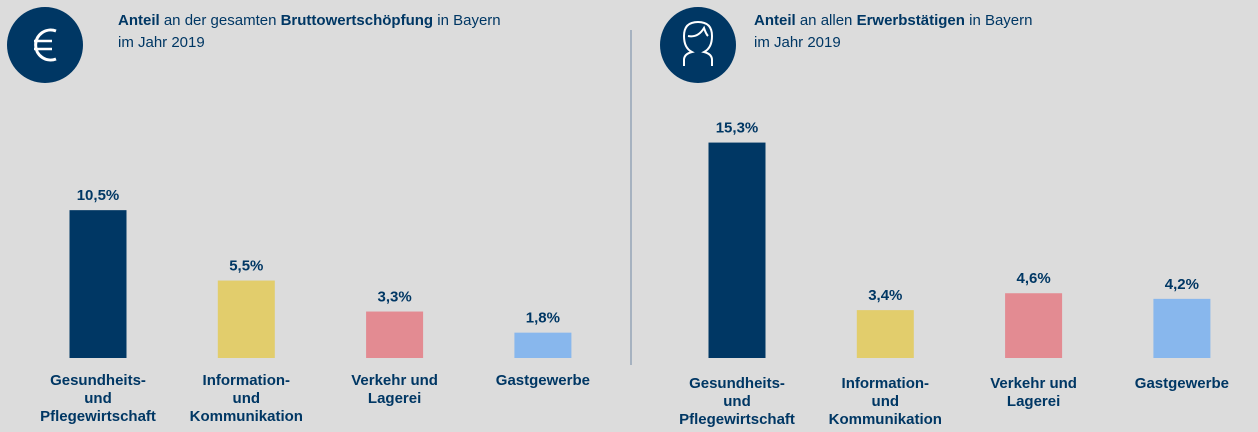 The image size is (1258, 432). What do you see at coordinates (246, 266) in the screenshot?
I see `value-label: 5,5%` at bounding box center [246, 266].